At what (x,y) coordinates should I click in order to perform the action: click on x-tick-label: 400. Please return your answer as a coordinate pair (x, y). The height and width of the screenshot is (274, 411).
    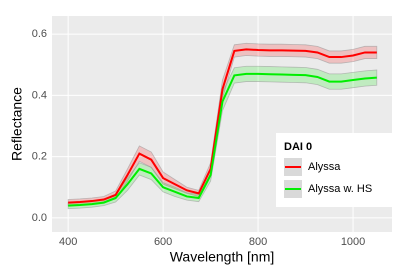
    Looking at the image, I should click on (68, 242).